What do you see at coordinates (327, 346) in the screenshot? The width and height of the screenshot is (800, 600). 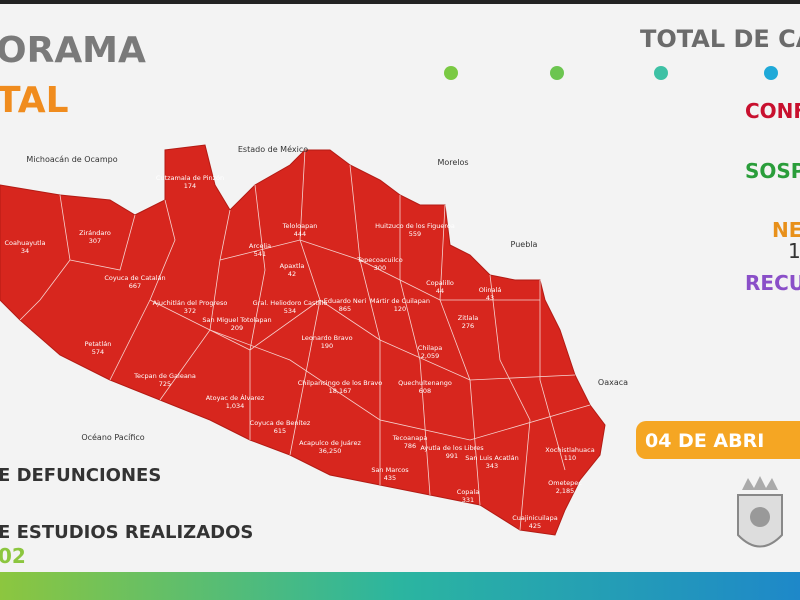 I see `municipality-cases: 190` at bounding box center [327, 346].